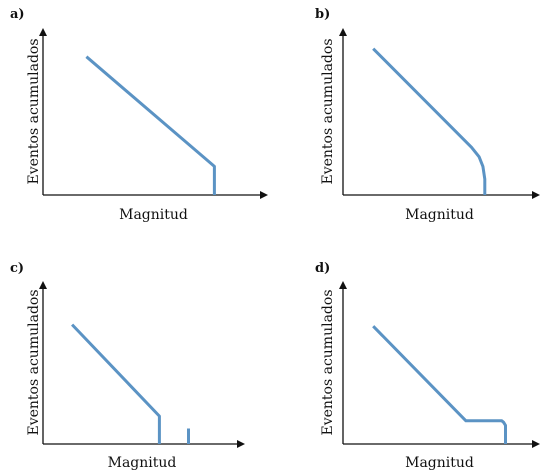 The width and height of the screenshot is (555, 472). What do you see at coordinates (322, 268) in the screenshot?
I see `panel-label: d)` at bounding box center [322, 268].